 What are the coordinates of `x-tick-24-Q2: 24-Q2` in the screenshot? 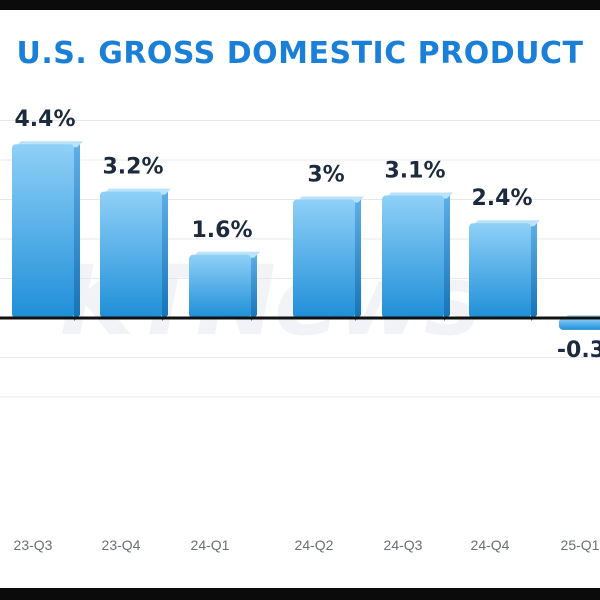 It's located at (314, 545).